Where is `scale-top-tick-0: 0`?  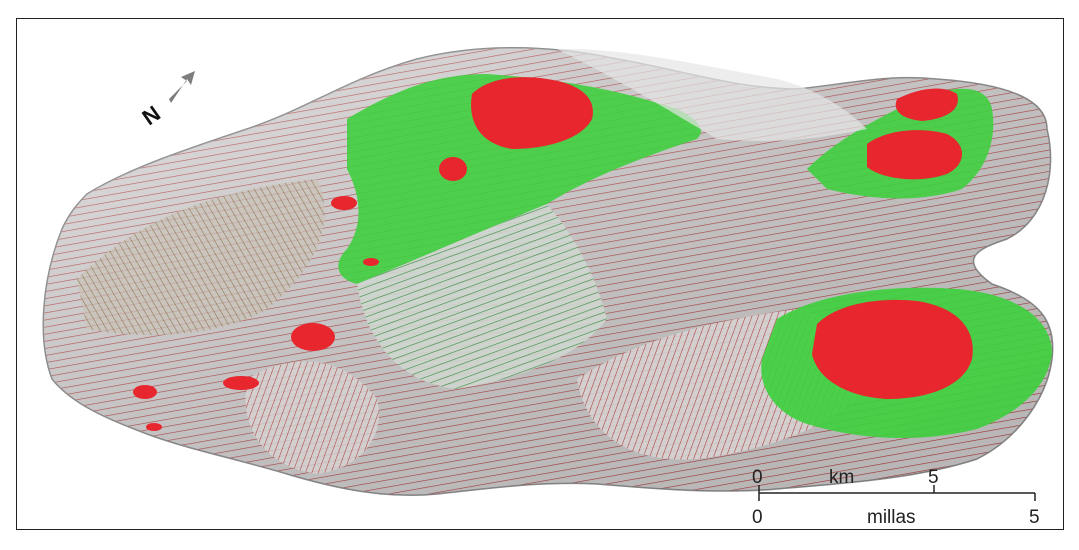
scale-top-tick-0: 0 is located at coordinates (757, 477).